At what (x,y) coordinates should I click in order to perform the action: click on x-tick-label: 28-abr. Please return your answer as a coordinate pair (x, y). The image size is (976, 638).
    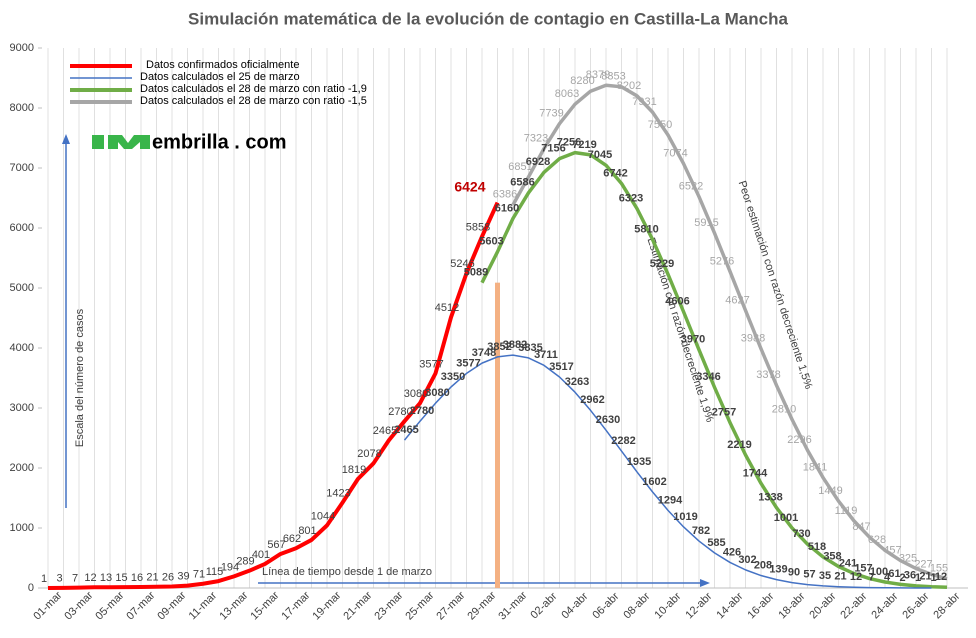
    Looking at the image, I should click on (946, 605).